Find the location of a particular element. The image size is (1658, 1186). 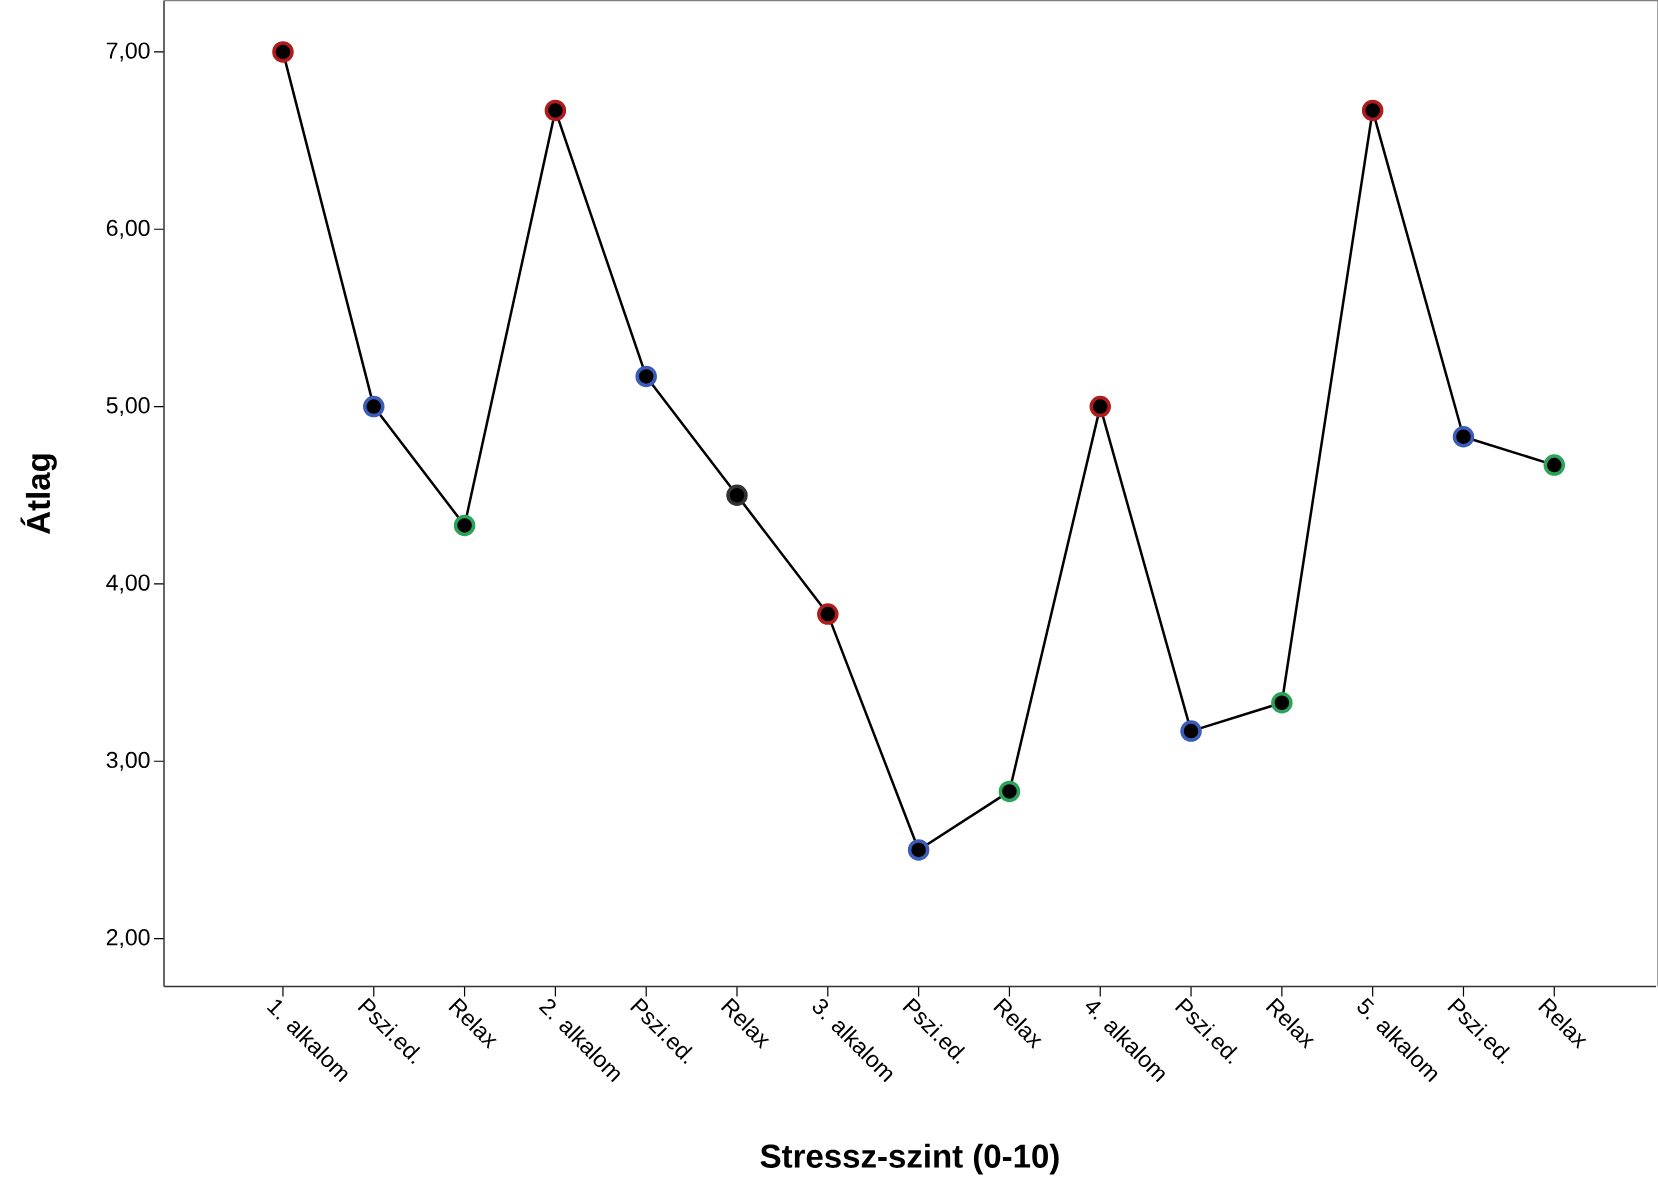

y-tick-label: 6,00 is located at coordinates (128, 229).